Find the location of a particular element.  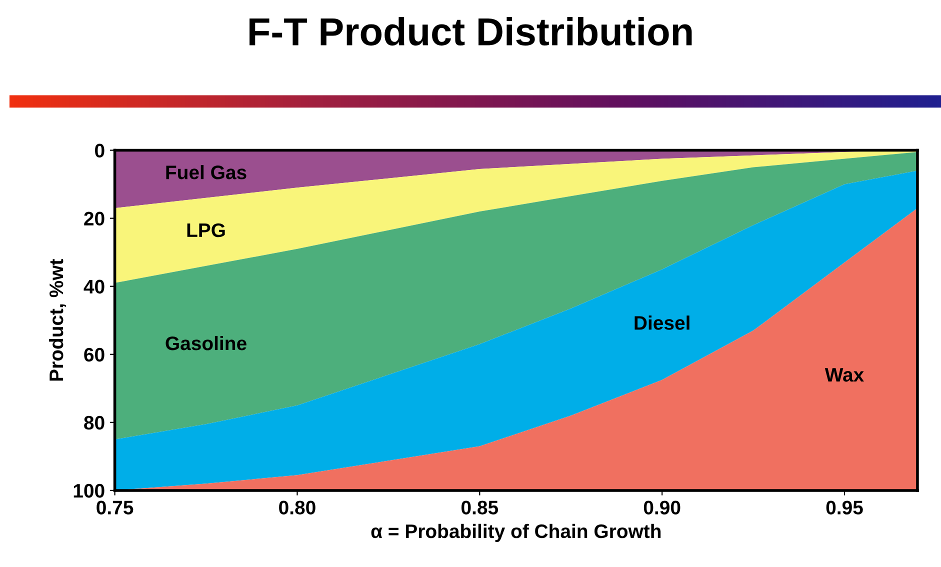

series-label: Wax is located at coordinates (844, 375).